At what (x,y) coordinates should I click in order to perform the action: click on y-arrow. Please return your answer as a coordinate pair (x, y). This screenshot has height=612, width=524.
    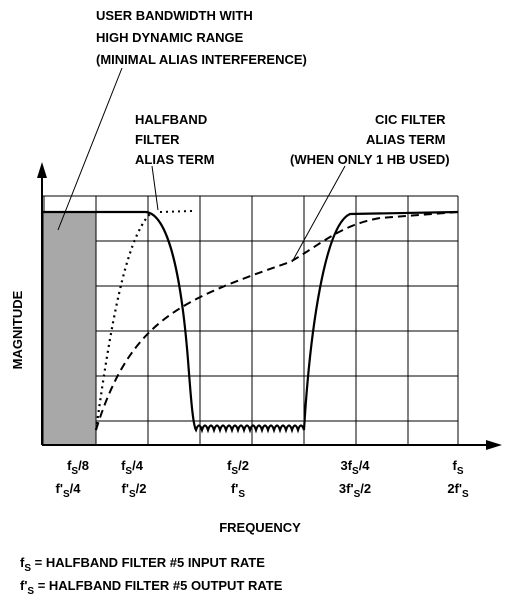
    Looking at the image, I should click on (42, 170).